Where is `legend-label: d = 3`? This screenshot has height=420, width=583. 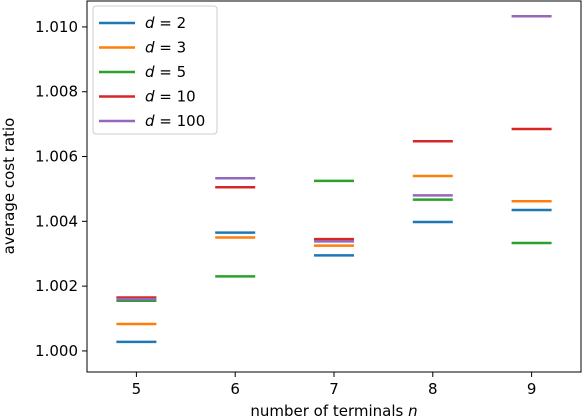
legend-label: d = 3 is located at coordinates (165, 48).